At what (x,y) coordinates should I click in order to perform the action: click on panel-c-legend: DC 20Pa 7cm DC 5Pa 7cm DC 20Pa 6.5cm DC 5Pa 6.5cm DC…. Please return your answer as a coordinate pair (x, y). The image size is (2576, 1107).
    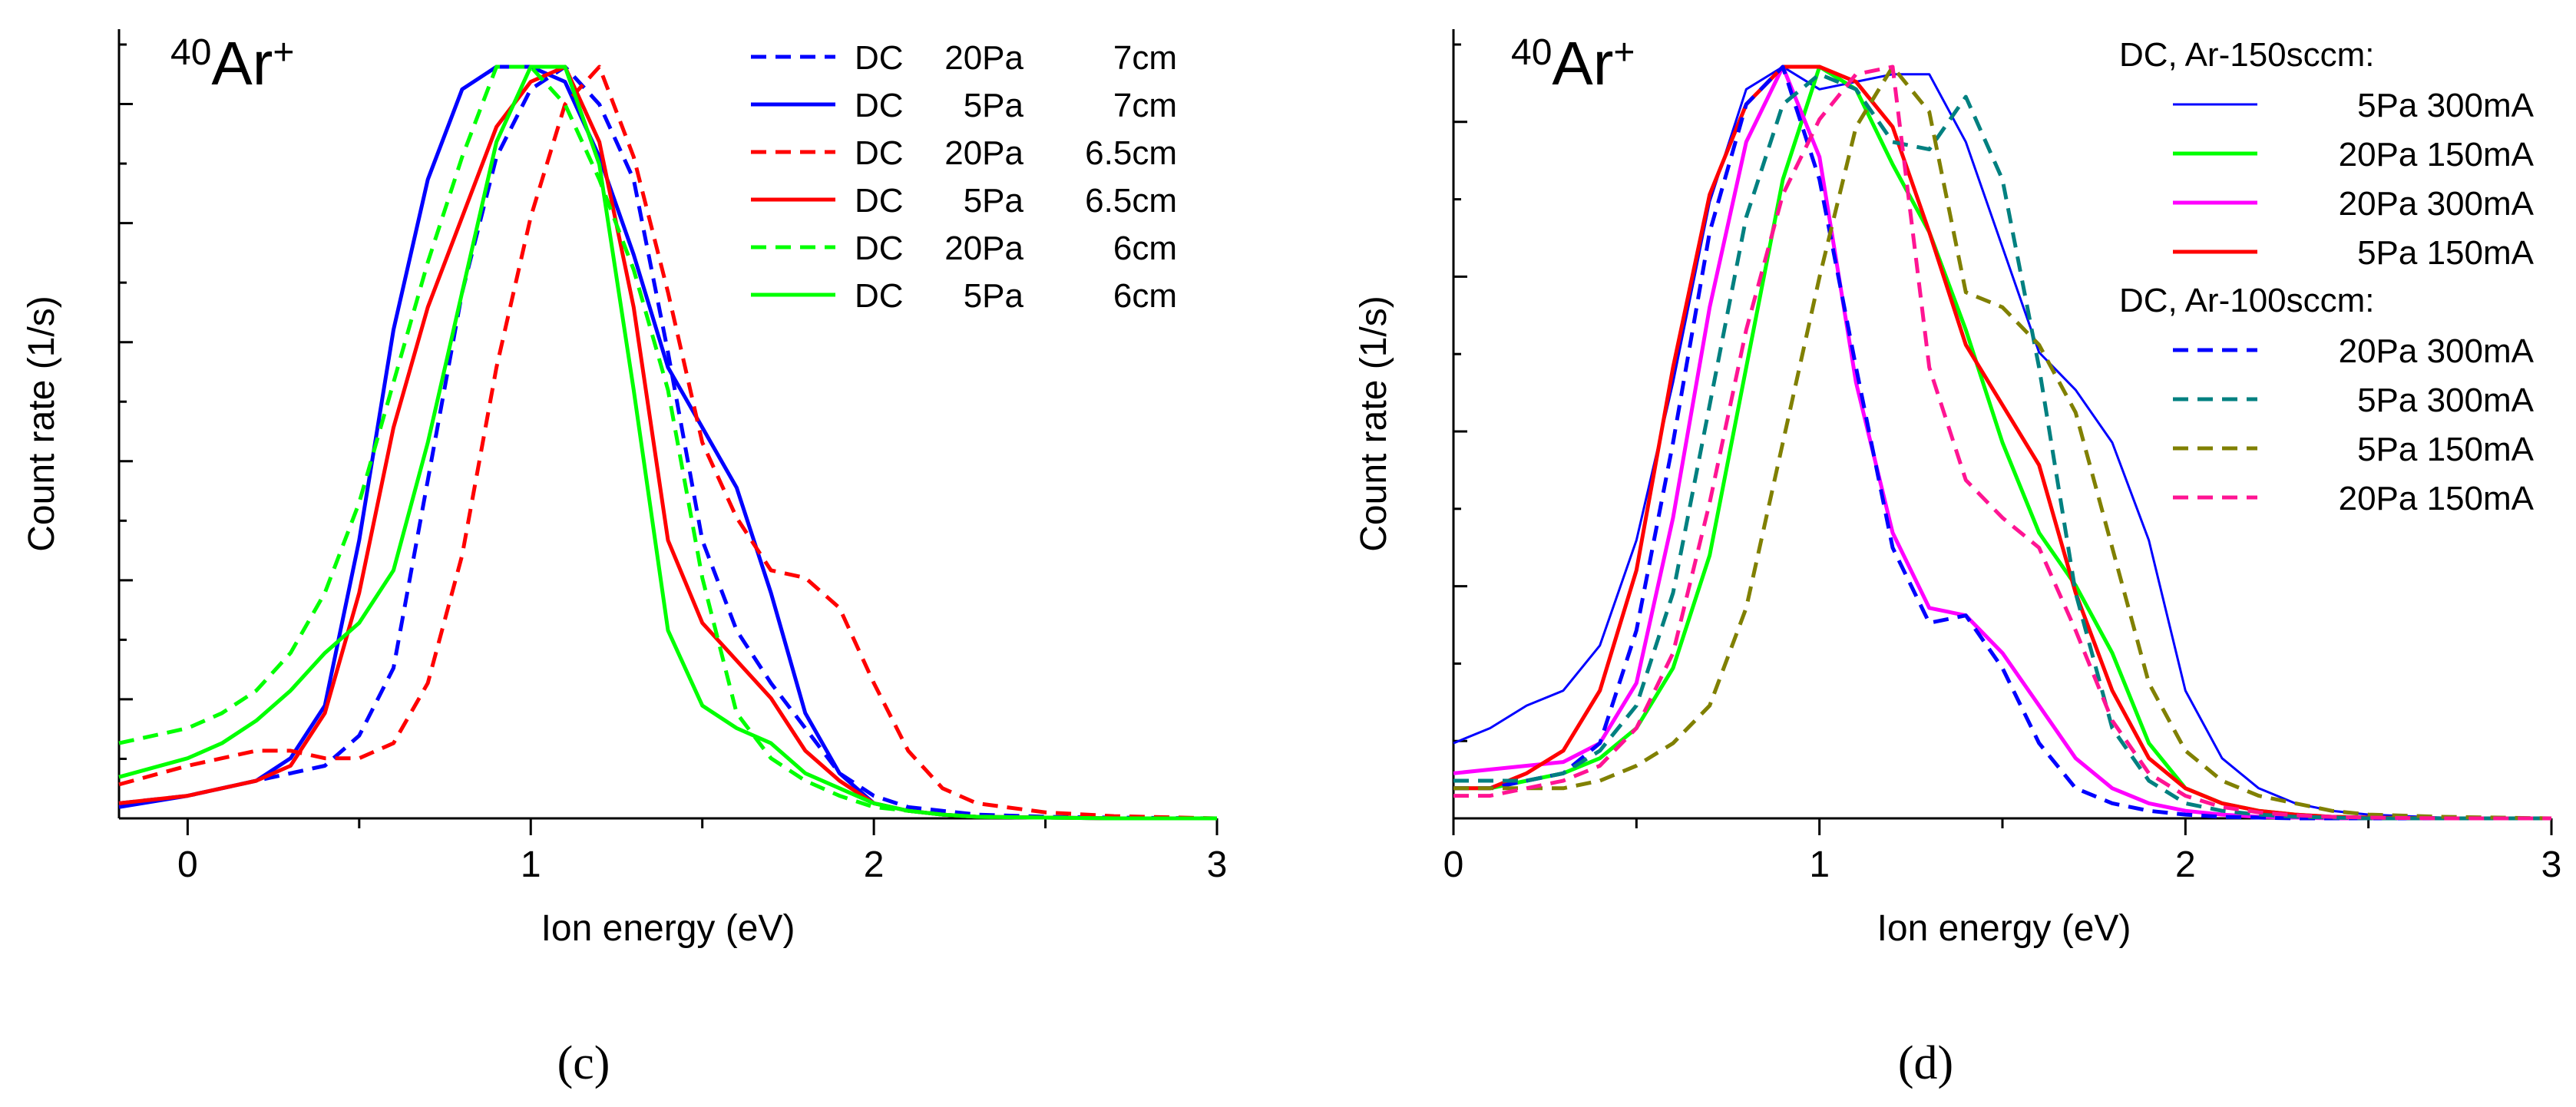
    Looking at the image, I should click on (964, 177).